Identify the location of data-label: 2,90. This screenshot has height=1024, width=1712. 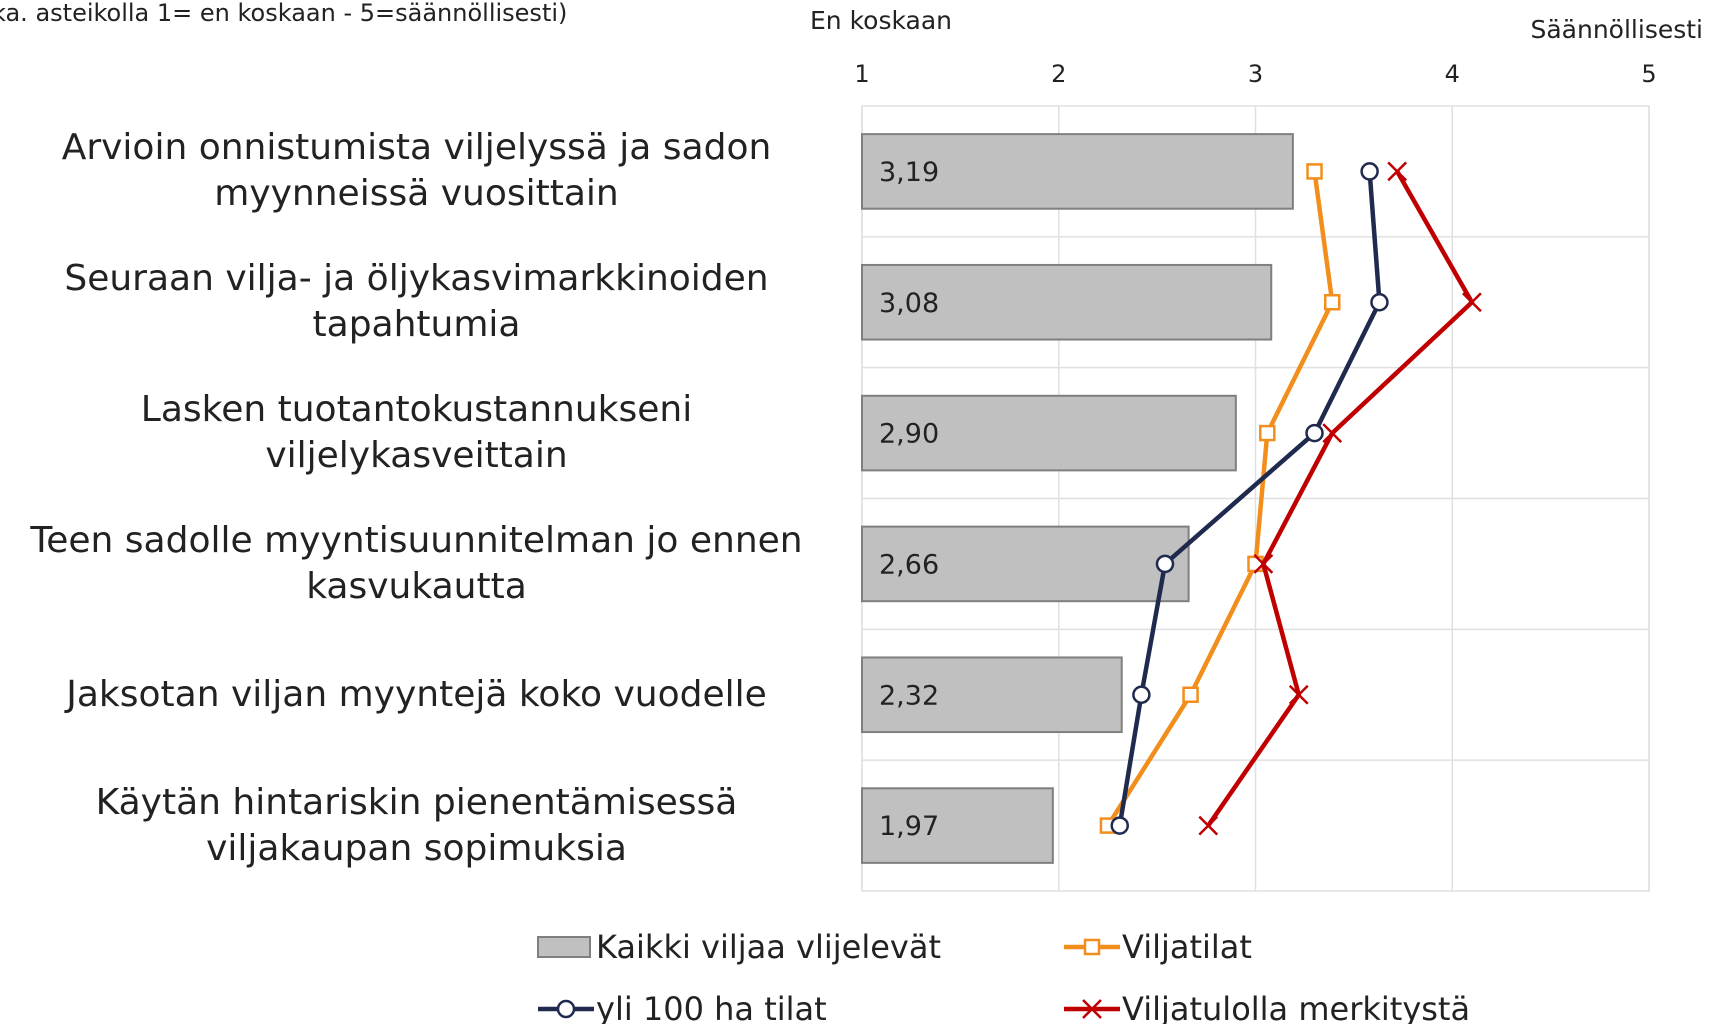
(909, 434).